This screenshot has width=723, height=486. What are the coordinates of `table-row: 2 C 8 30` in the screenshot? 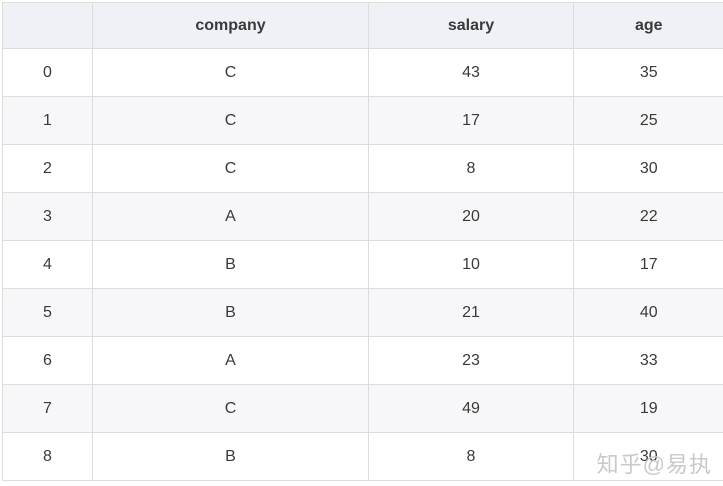 It's located at (362, 168).